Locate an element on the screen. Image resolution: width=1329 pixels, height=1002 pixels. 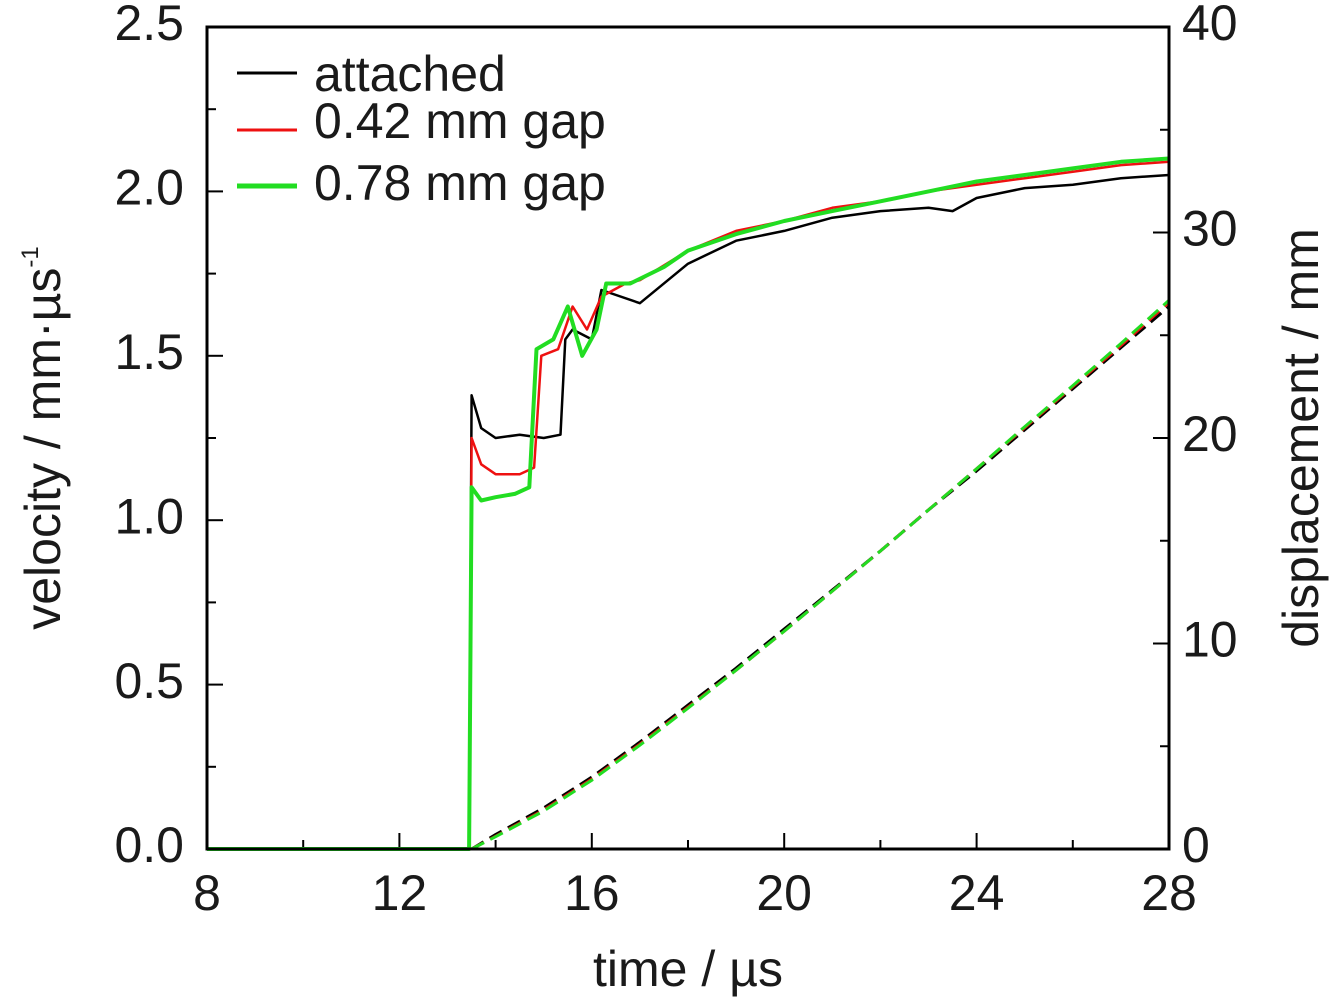
legend-label-078-gap: 0.78 mm gap is located at coordinates (460, 183).